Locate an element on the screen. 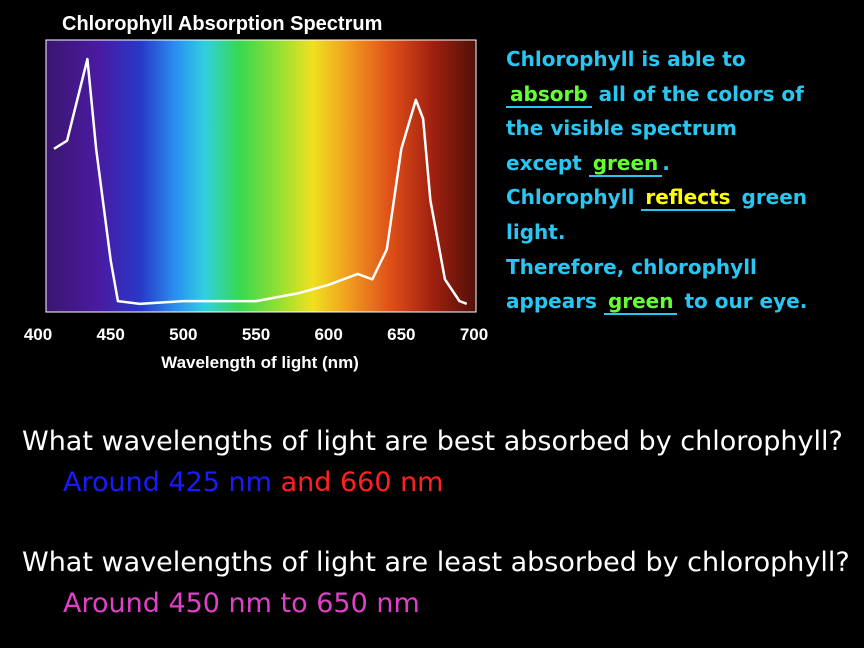 The height and width of the screenshot is (648, 864). chart-title: Chlorophyll Absorption Spectrum is located at coordinates (222, 24).